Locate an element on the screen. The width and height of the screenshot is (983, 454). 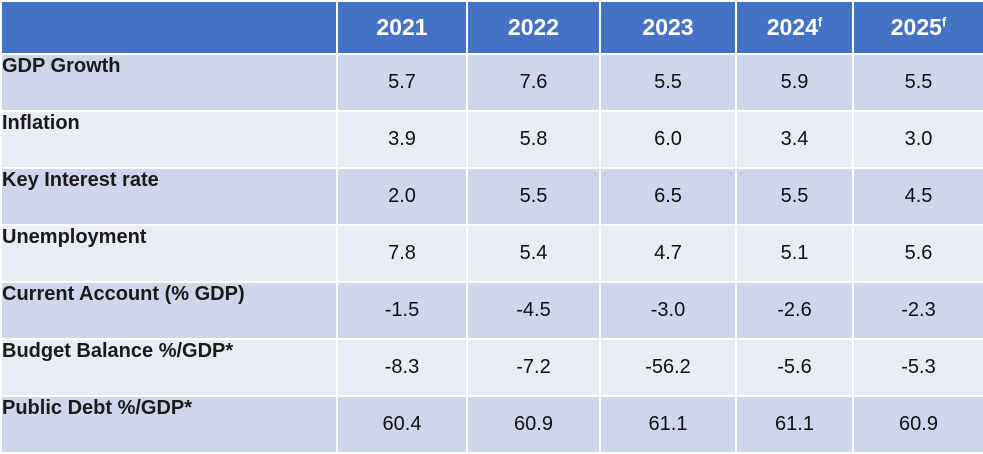
table-cell: 3.4 is located at coordinates (794, 139).